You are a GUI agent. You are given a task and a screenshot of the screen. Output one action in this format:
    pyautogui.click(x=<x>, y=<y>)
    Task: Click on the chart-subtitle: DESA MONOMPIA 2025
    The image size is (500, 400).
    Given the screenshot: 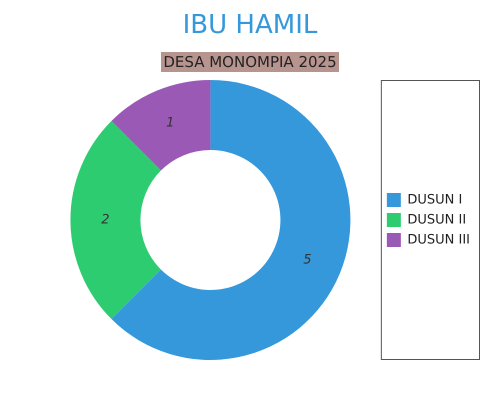 What is the action you would take?
    pyautogui.click(x=250, y=62)
    